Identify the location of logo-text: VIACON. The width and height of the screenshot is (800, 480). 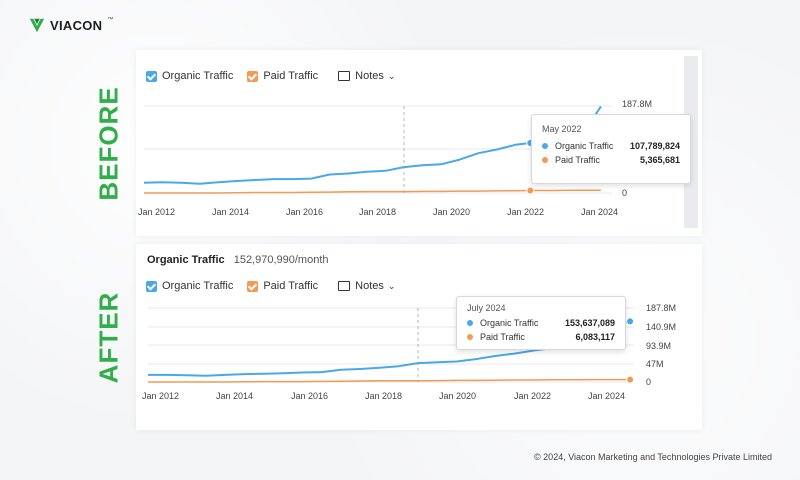
(76, 25).